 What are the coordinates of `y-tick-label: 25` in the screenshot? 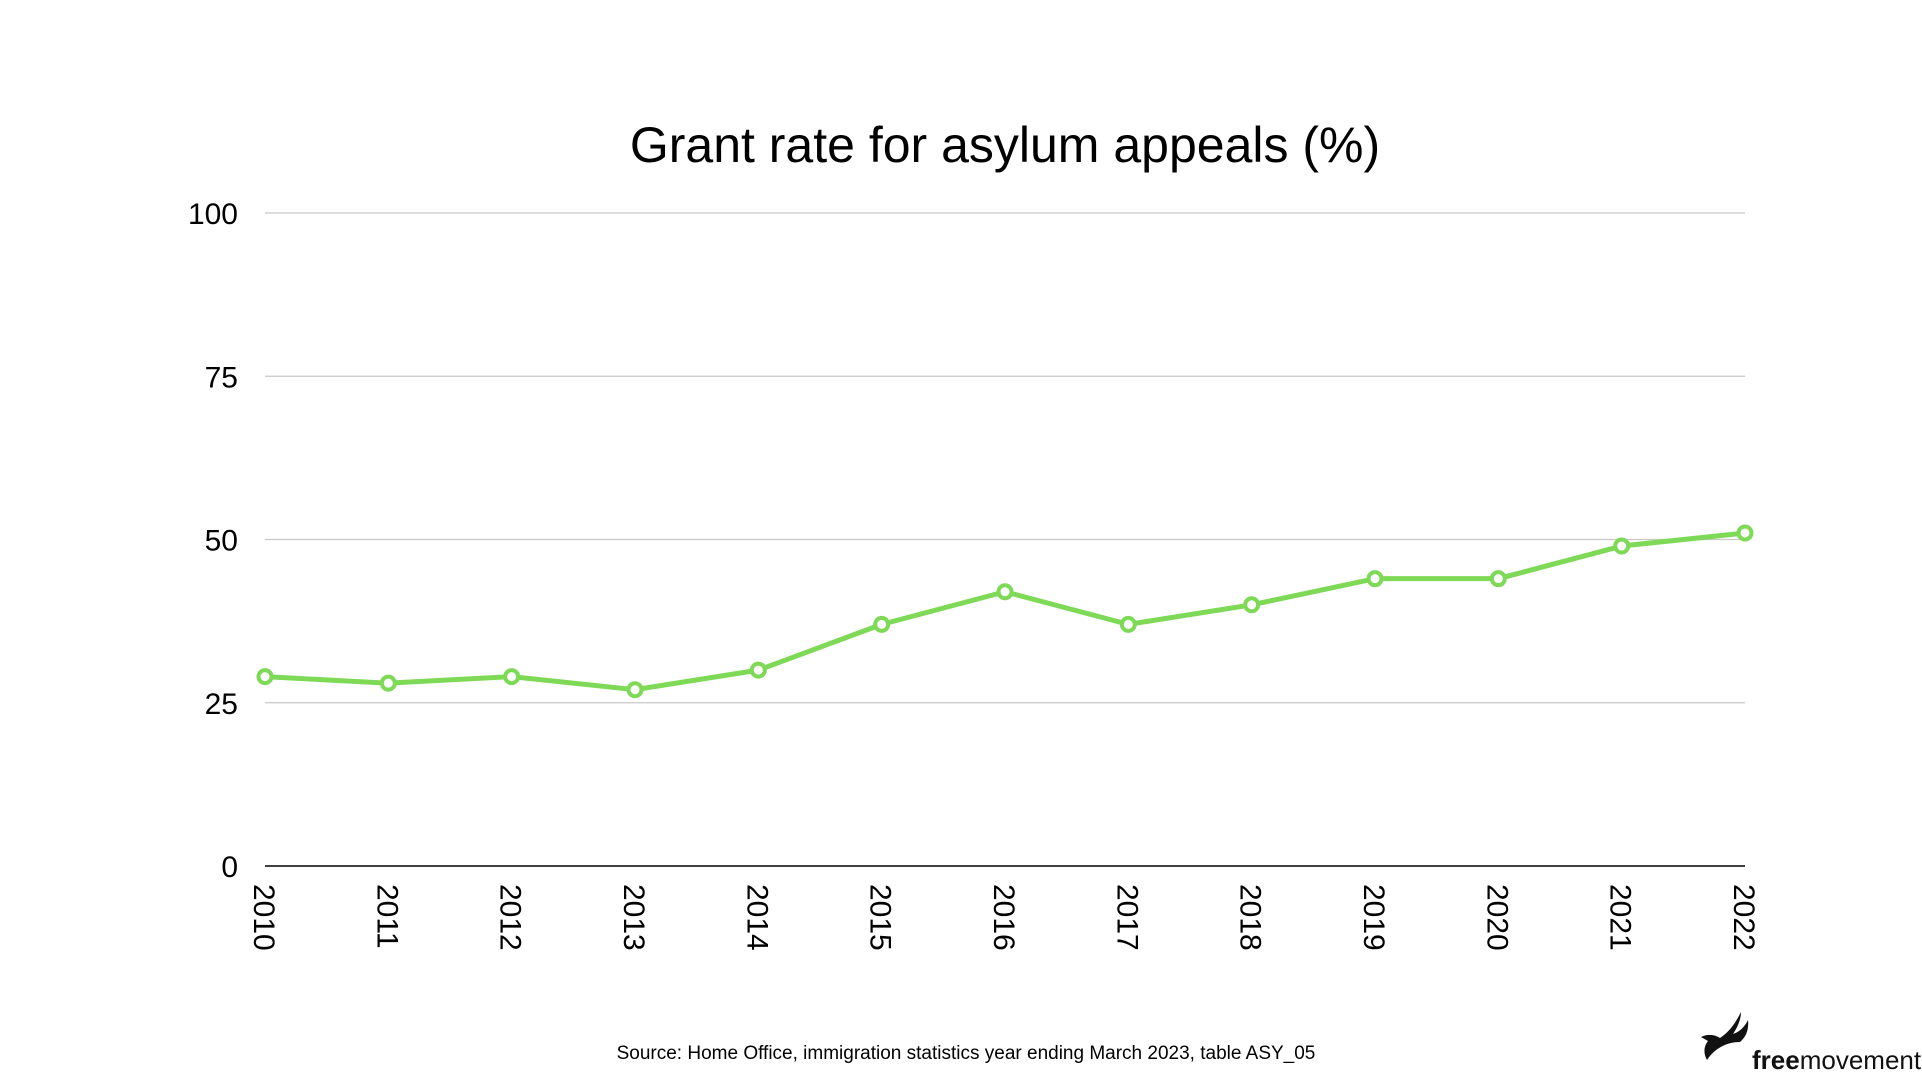 It's located at (221, 704).